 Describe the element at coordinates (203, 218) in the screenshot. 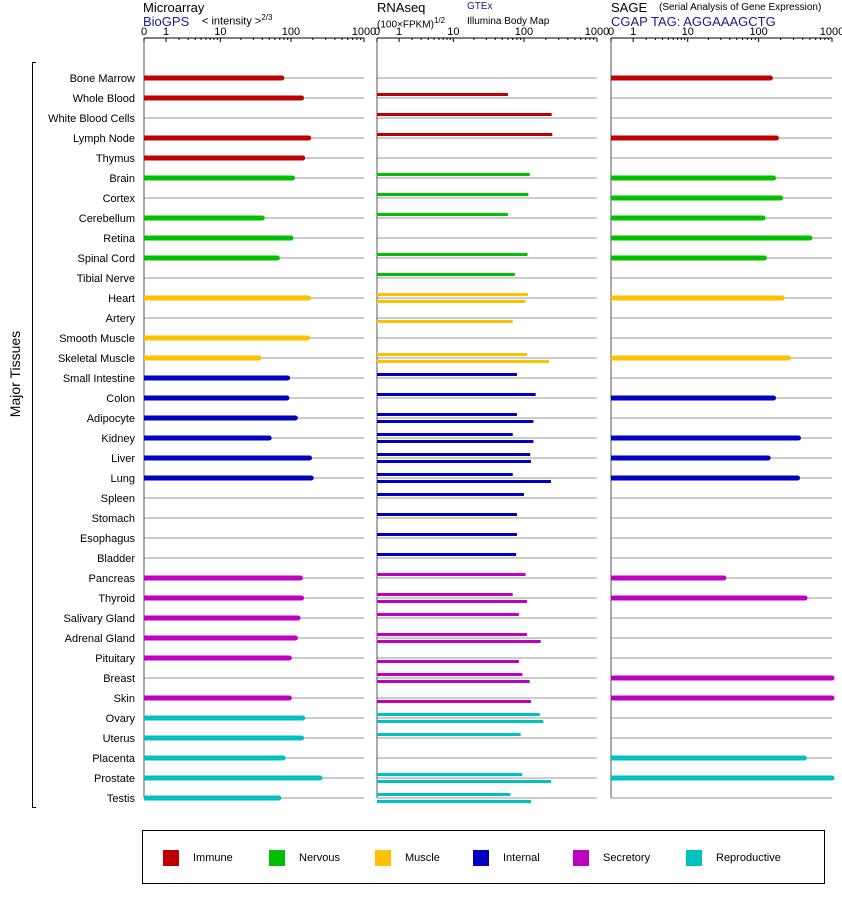

I see `bar-cerebellum` at that location.